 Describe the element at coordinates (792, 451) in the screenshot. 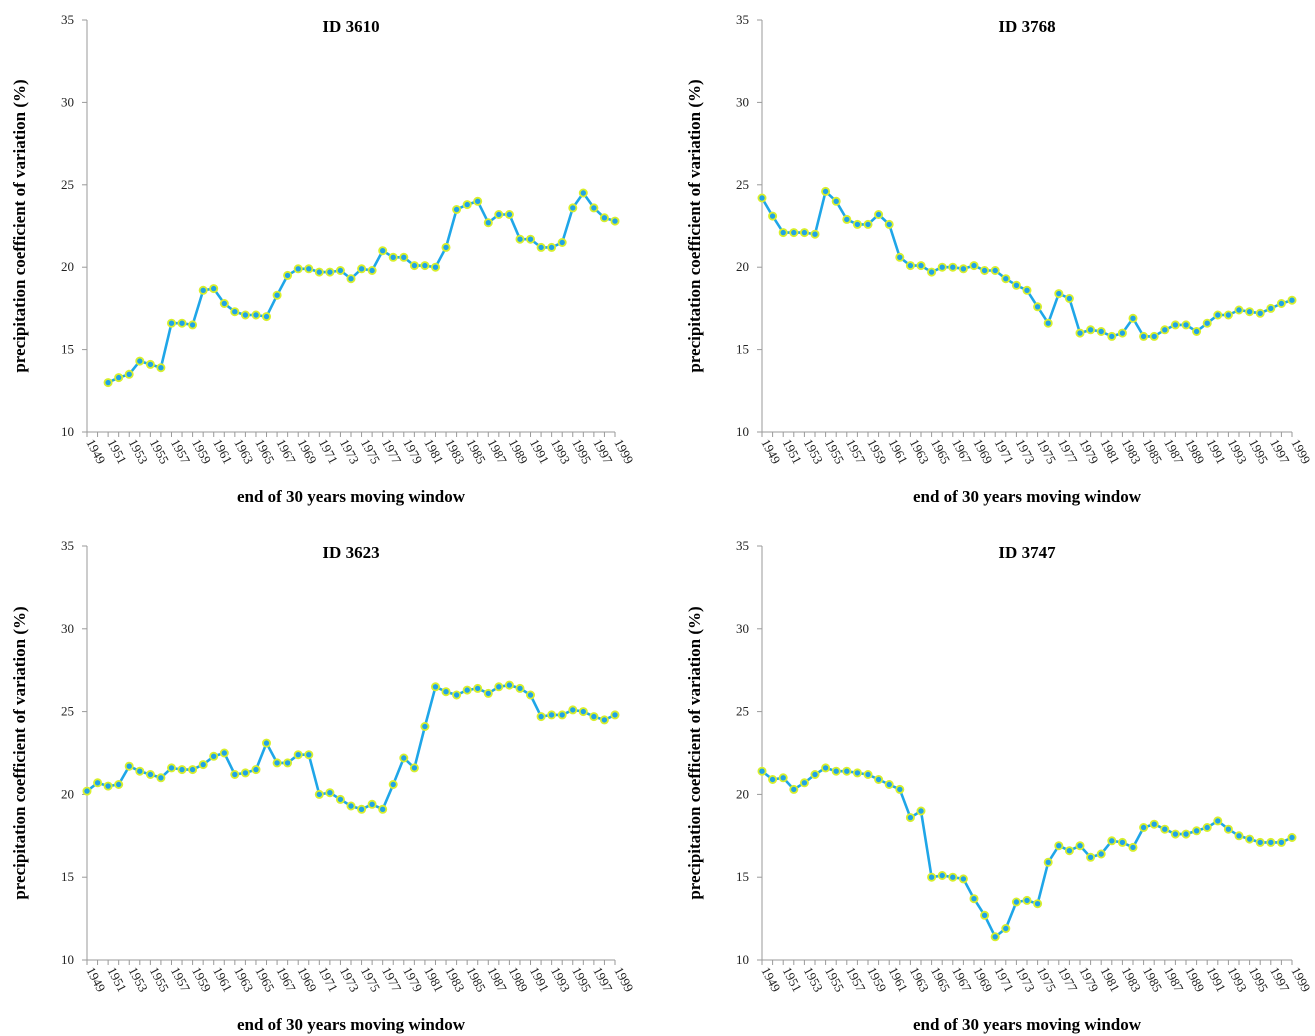

I see `x-tick-label: 1951` at that location.